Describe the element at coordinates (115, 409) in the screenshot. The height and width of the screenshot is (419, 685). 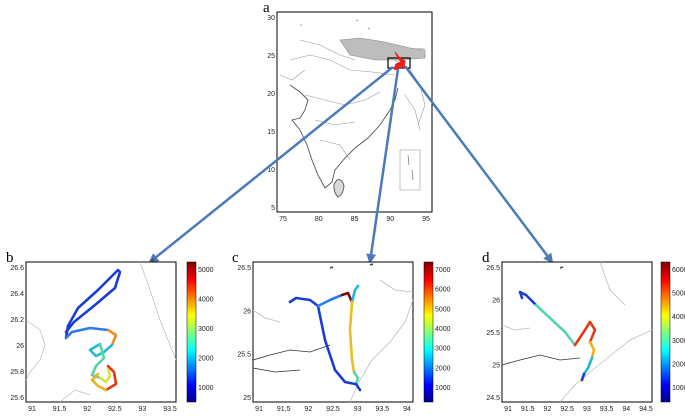
I see `panel-b-xtick: 92.5` at that location.